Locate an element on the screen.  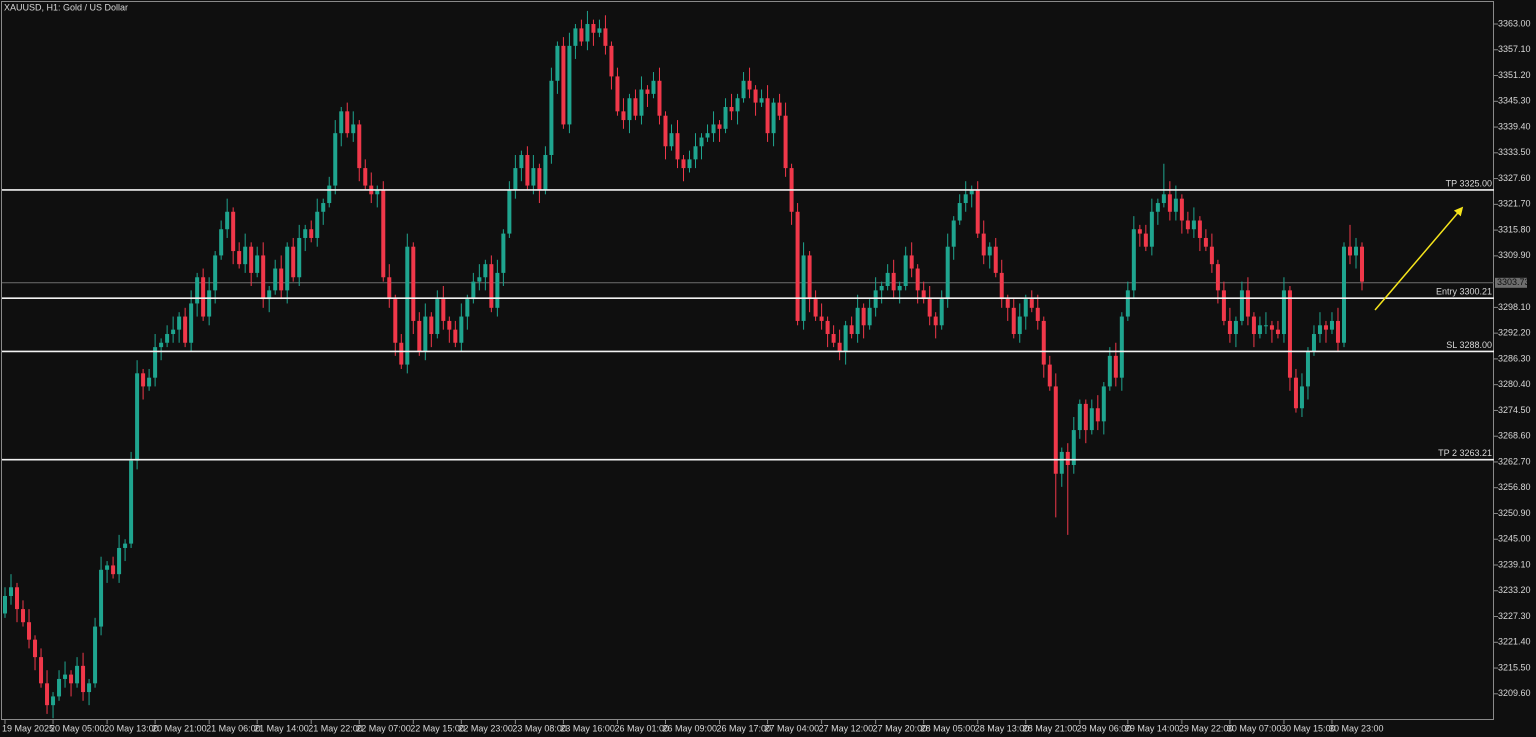
y-tick-label: 3221.40 is located at coordinates (1514, 642).